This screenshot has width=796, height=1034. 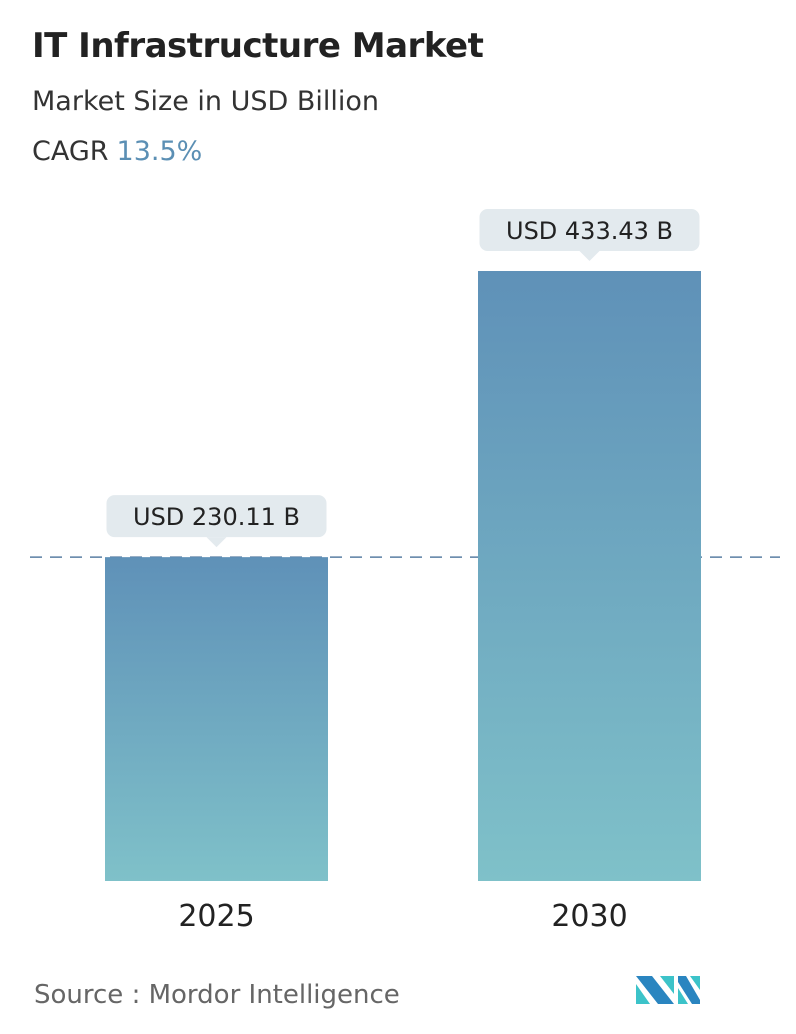 What do you see at coordinates (159, 151) in the screenshot?
I see `cagr-value: 13.5%` at bounding box center [159, 151].